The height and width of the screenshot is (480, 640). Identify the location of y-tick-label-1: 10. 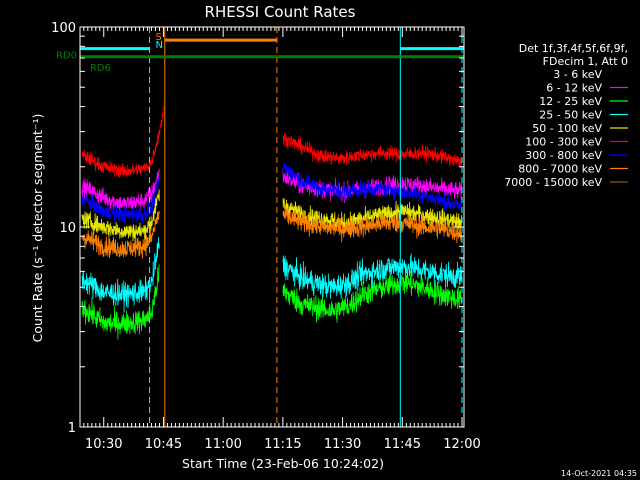
(67, 228).